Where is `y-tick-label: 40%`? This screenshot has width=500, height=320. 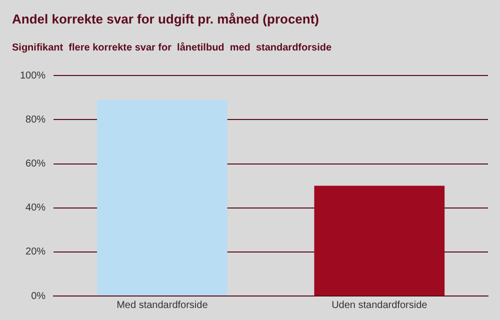
y-tick-label: 40% is located at coordinates (36, 208).